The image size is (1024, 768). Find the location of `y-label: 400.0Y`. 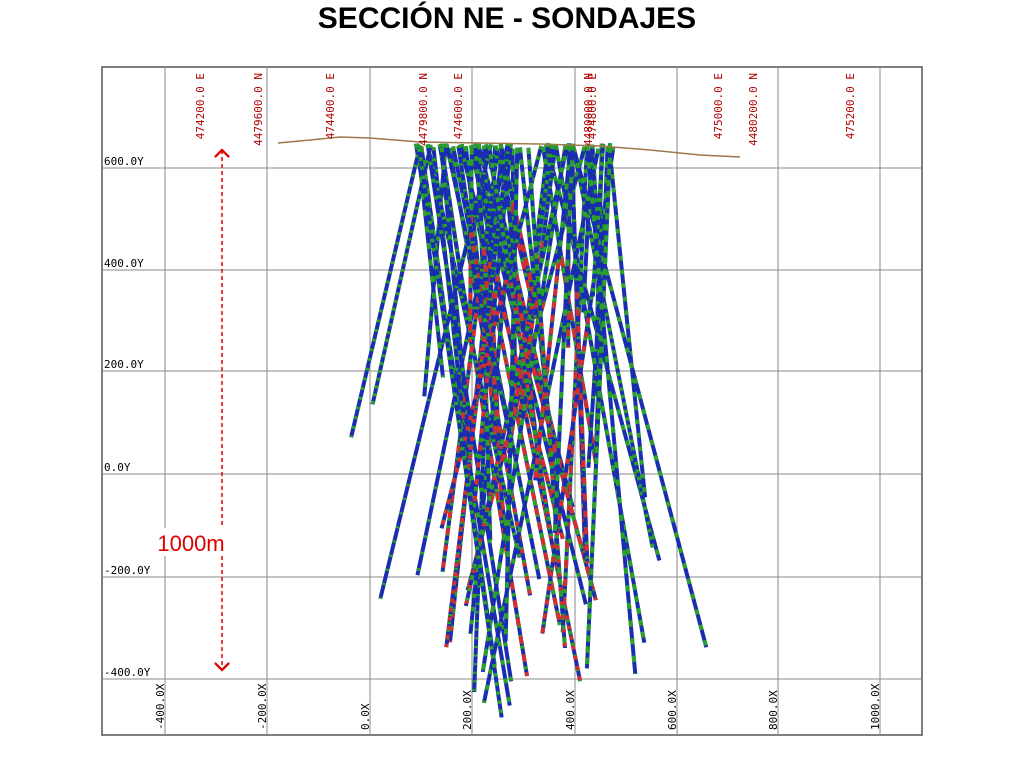

y-label: 400.0Y is located at coordinates (124, 263).